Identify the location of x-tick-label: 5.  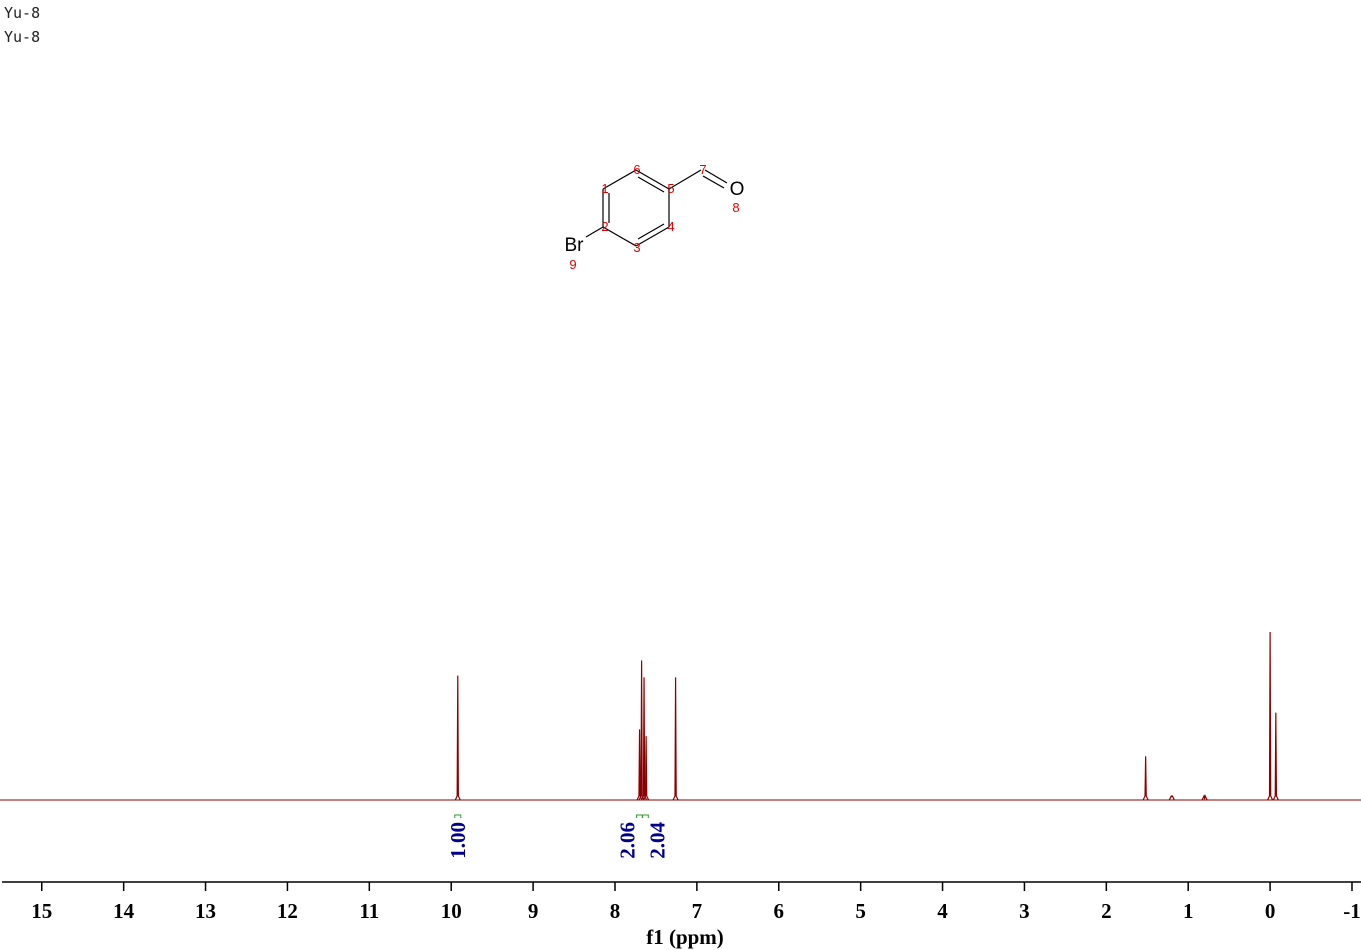
(860, 911).